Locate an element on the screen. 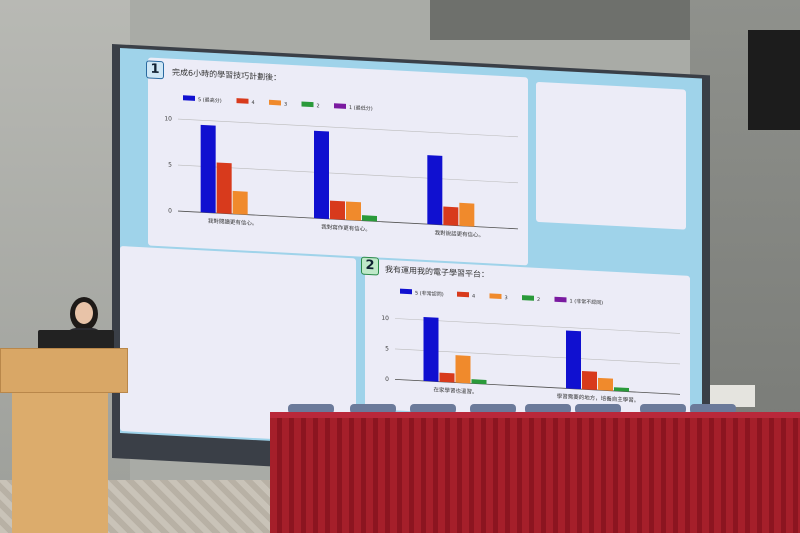 This screenshot has height=533, width=800. loudspeaker is located at coordinates (774, 80).